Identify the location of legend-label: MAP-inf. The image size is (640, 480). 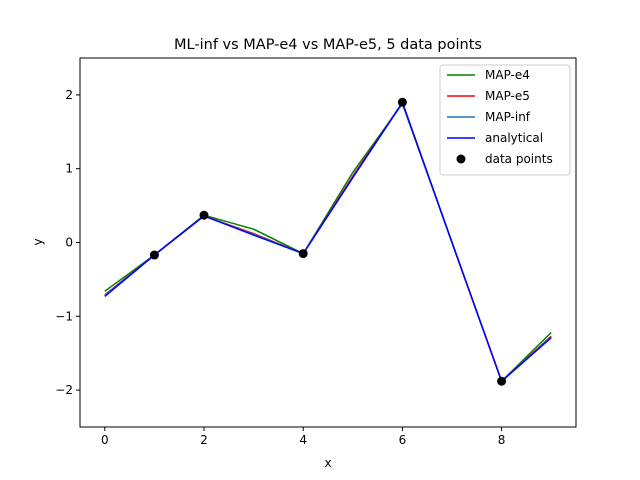
(508, 117).